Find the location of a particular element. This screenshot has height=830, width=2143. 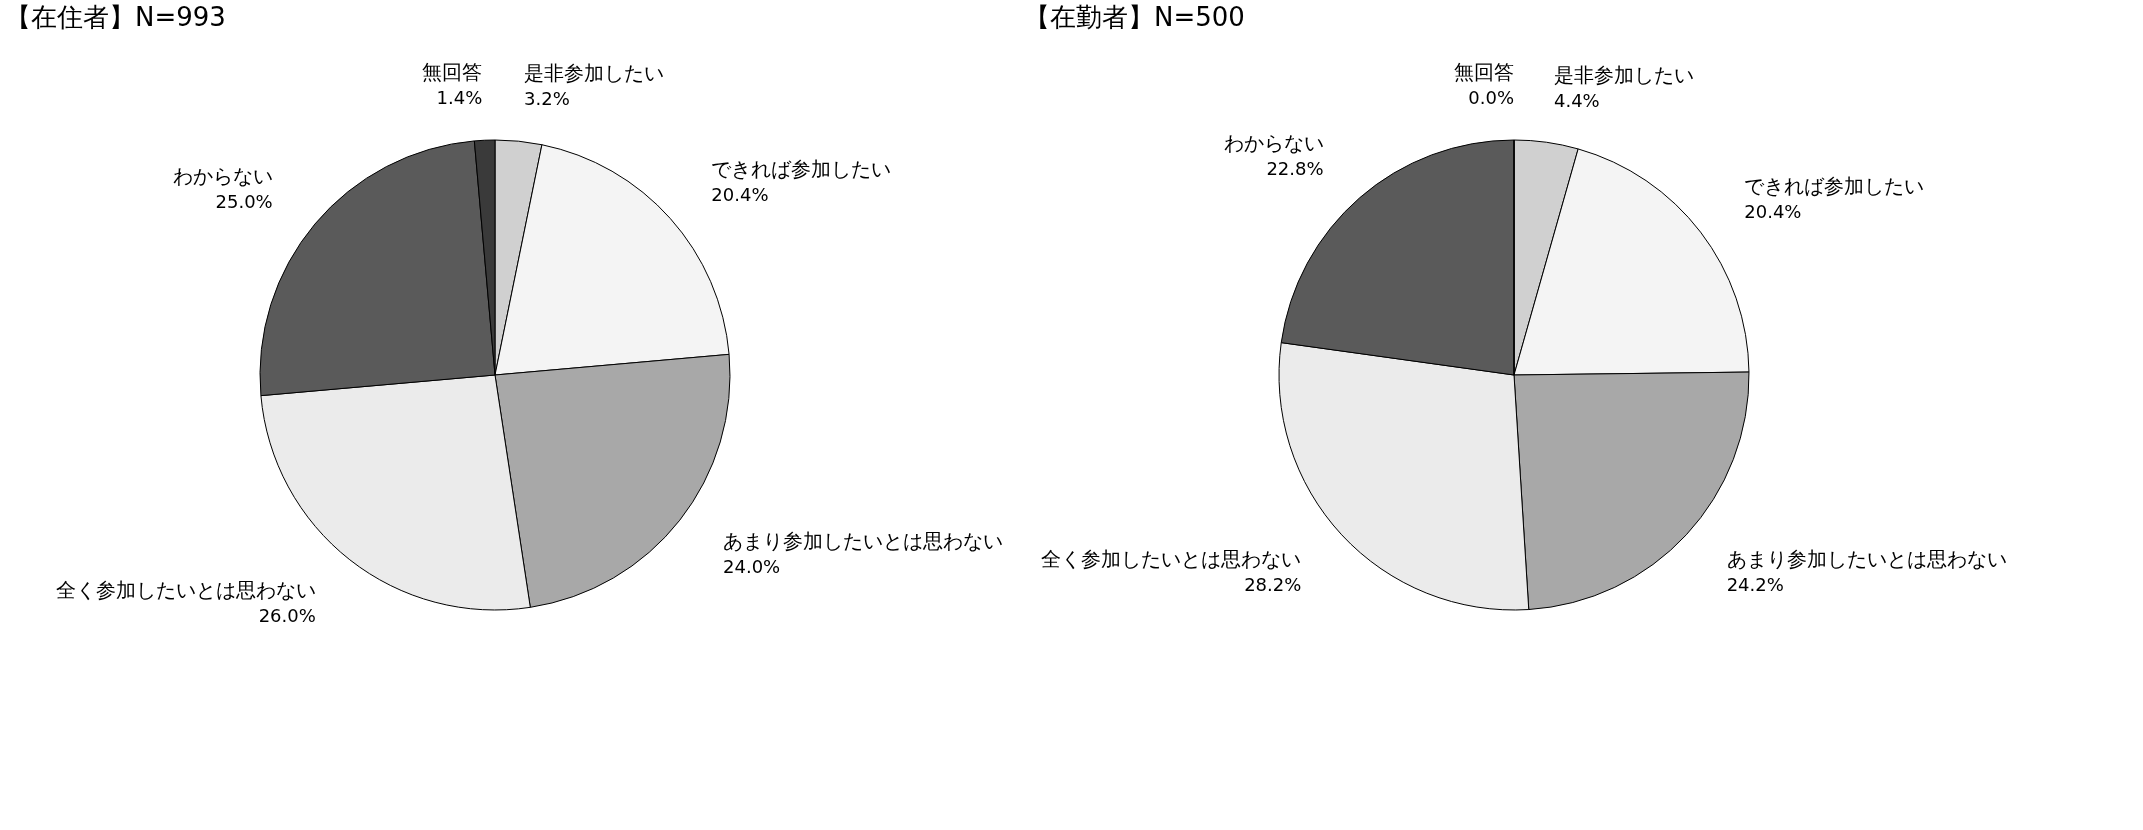

chart-title: 【在住者】N=993 is located at coordinates (115, 17).